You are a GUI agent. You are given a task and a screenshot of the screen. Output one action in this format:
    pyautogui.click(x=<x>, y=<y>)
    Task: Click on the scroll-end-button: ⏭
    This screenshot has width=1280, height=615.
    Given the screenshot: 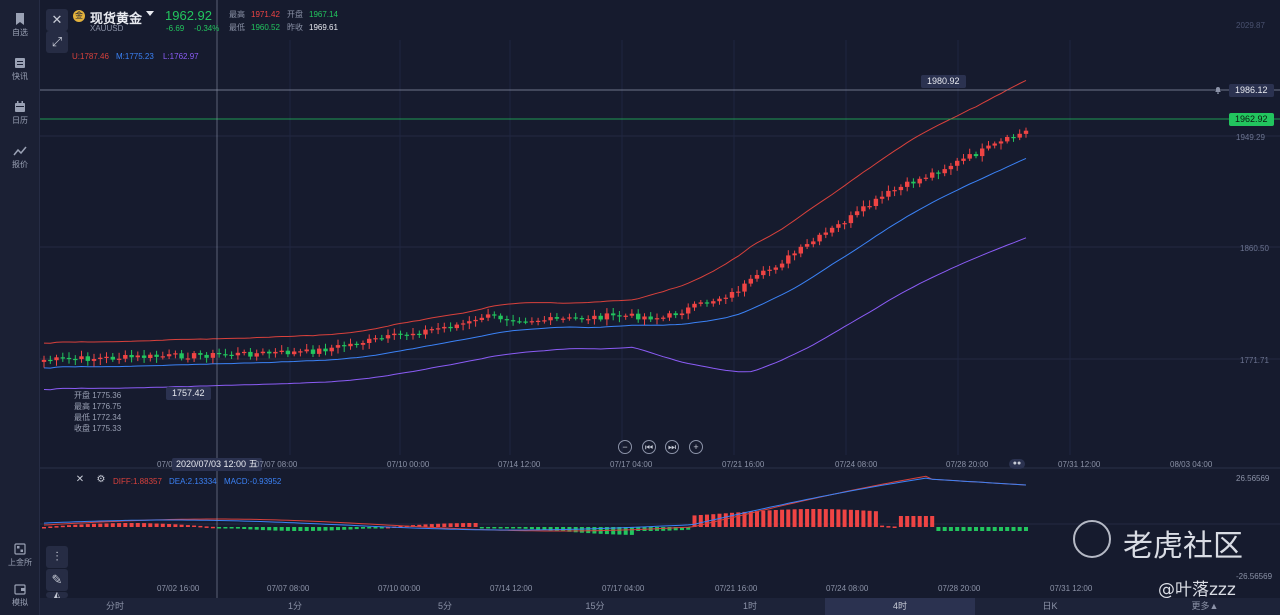 What is the action you would take?
    pyautogui.click(x=672, y=447)
    